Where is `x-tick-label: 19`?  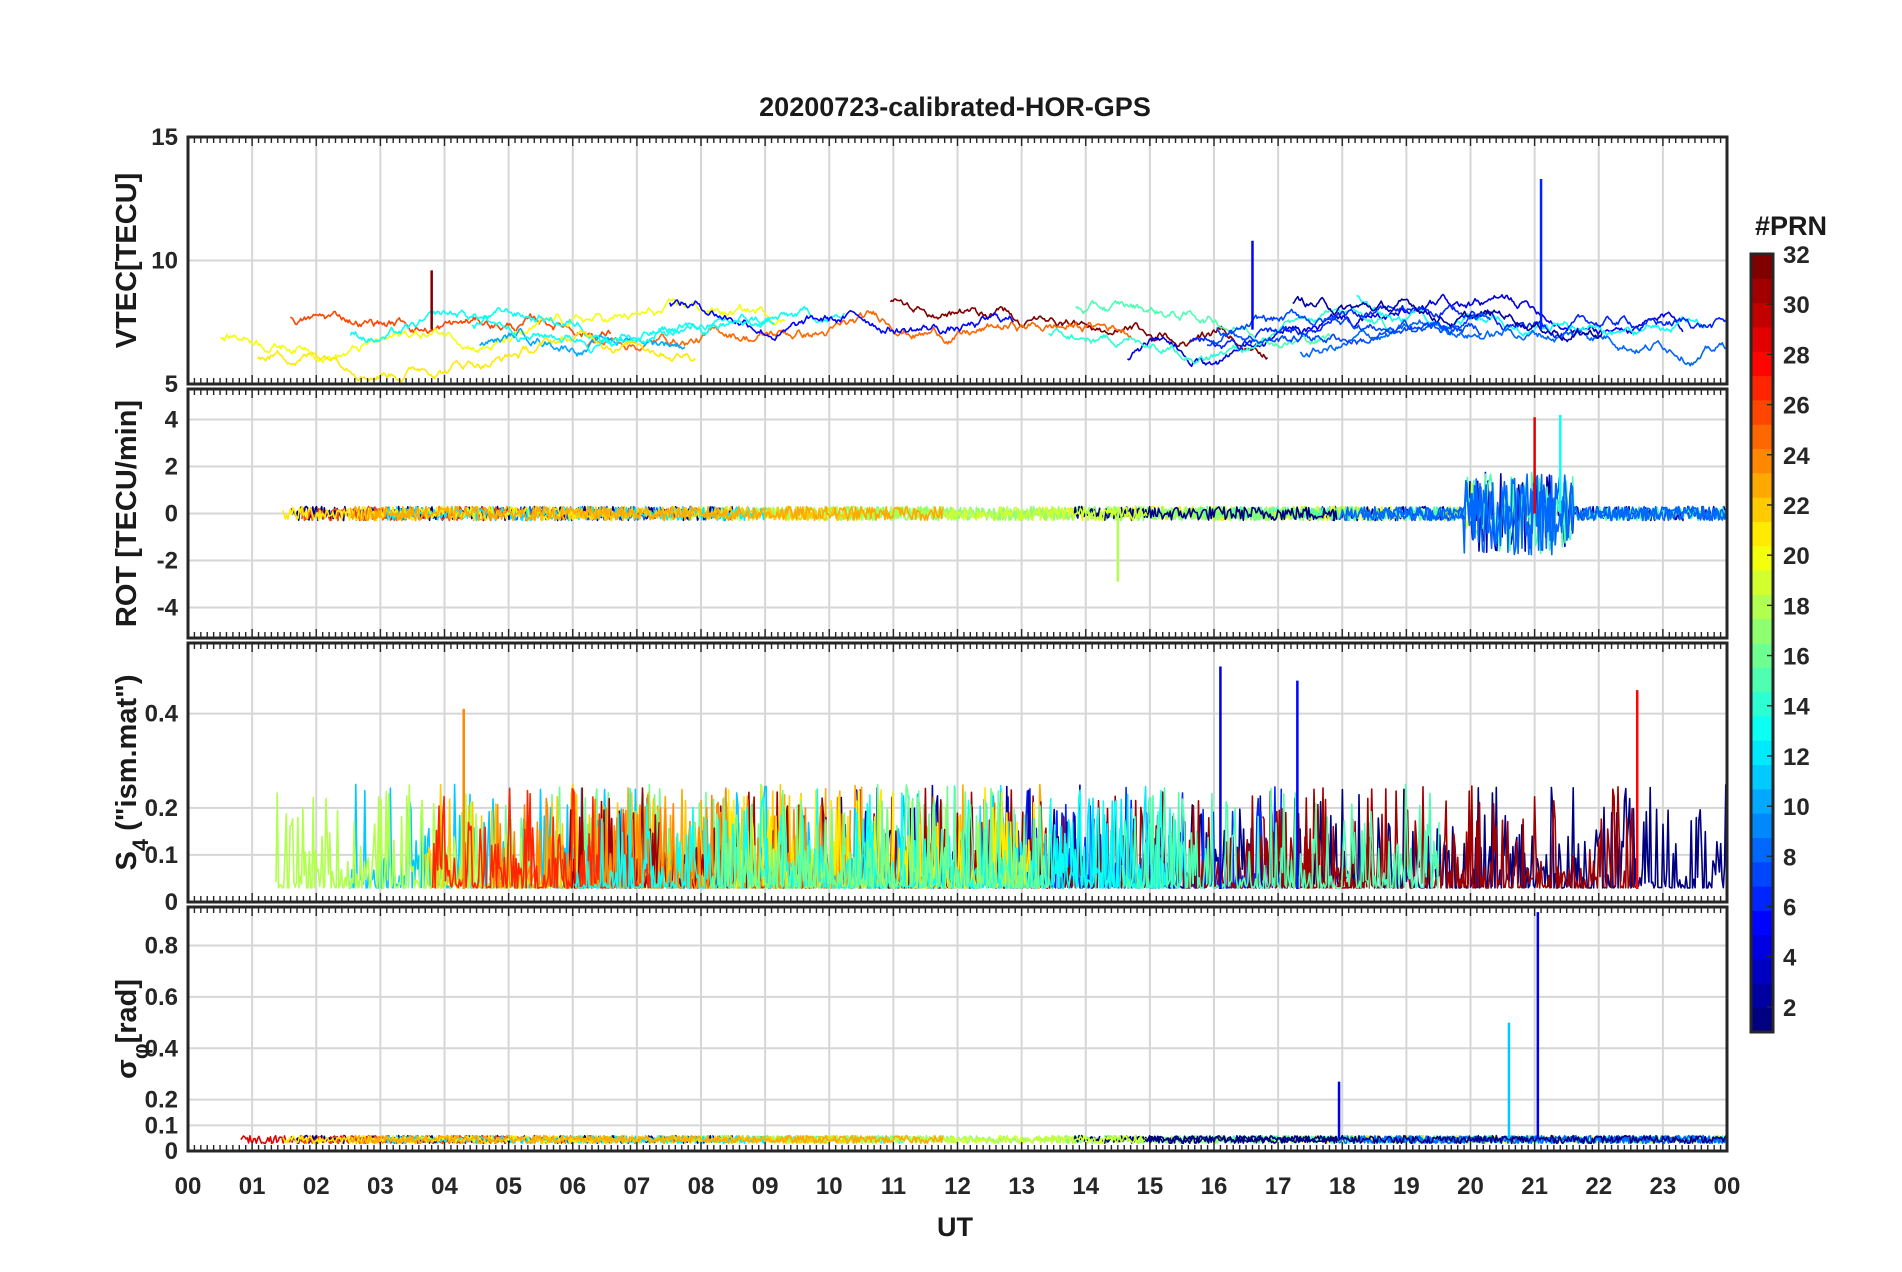
x-tick-label: 19 is located at coordinates (1406, 1186).